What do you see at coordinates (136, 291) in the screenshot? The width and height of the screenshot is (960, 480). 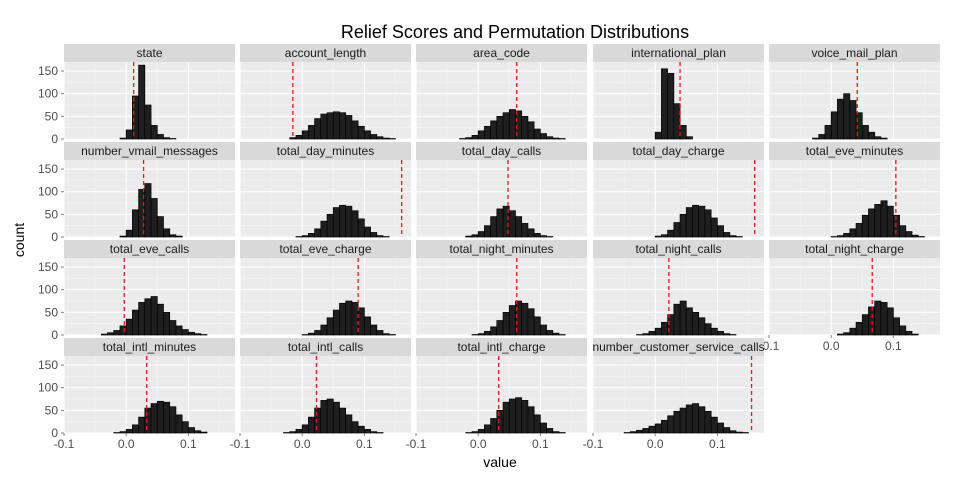 I see `facet-panel: total_eve_calls 0 50 100 150` at bounding box center [136, 291].